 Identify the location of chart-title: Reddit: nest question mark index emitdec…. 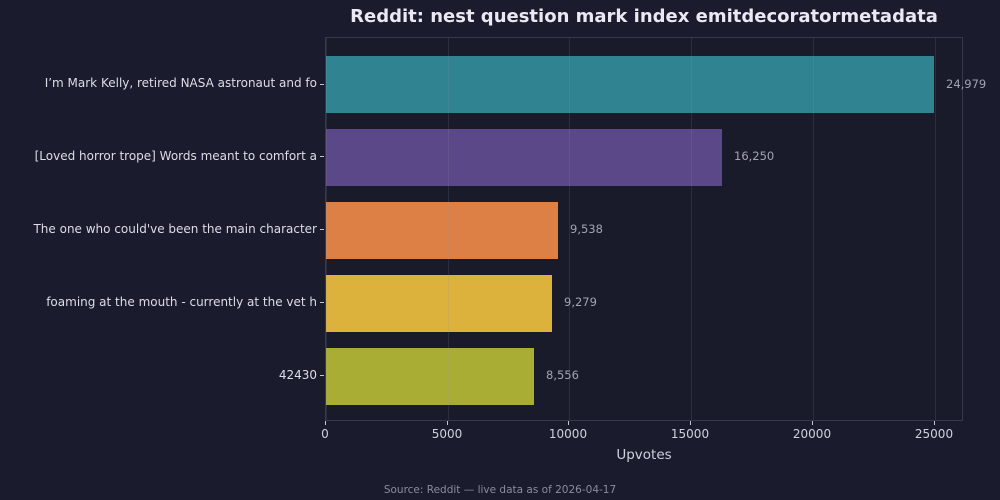
(644, 16).